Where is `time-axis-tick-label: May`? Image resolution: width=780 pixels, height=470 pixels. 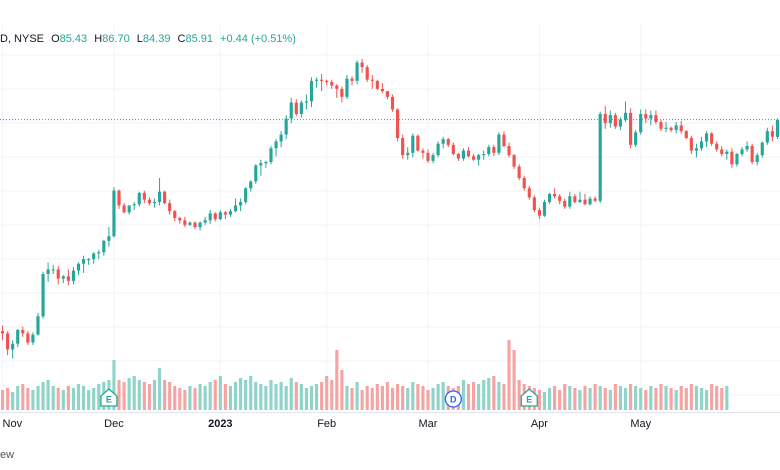 time-axis-tick-label: May is located at coordinates (640, 424).